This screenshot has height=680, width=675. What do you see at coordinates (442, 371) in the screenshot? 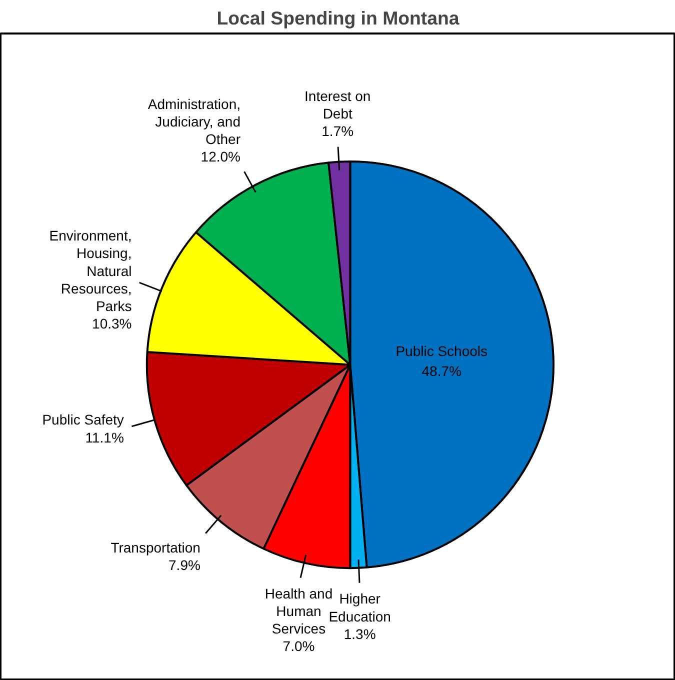
I see `data-label: 48.7%` at bounding box center [442, 371].